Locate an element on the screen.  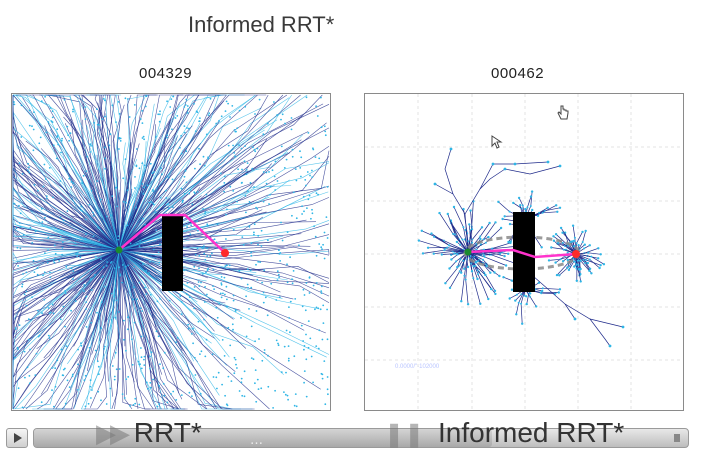
caption-informed-rrt-star: ❚❚ Informed RRT* is located at coordinates (504, 433).